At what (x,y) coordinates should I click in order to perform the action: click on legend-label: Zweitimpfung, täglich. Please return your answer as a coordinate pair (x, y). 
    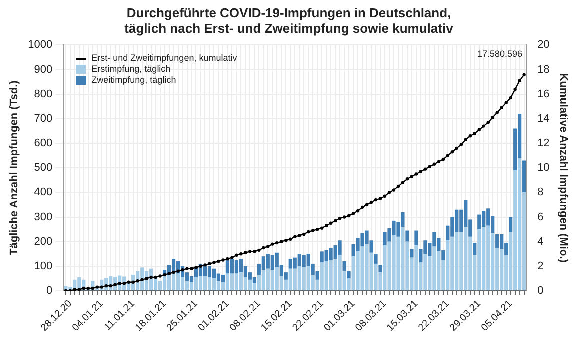
    Looking at the image, I should click on (134, 80).